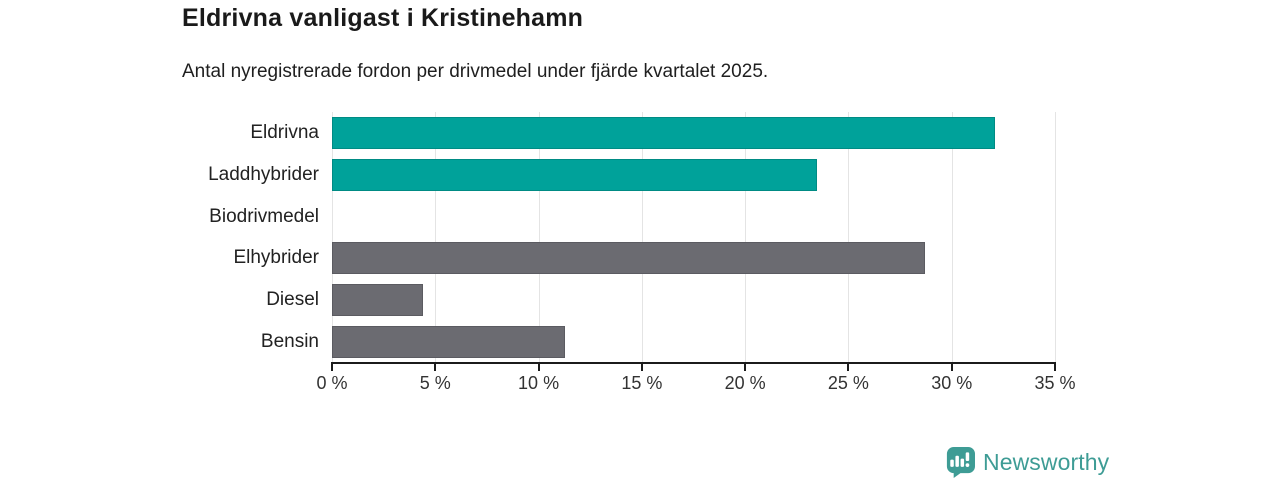  I want to click on newsworthy-logo: Newsworthy, so click(1026, 462).